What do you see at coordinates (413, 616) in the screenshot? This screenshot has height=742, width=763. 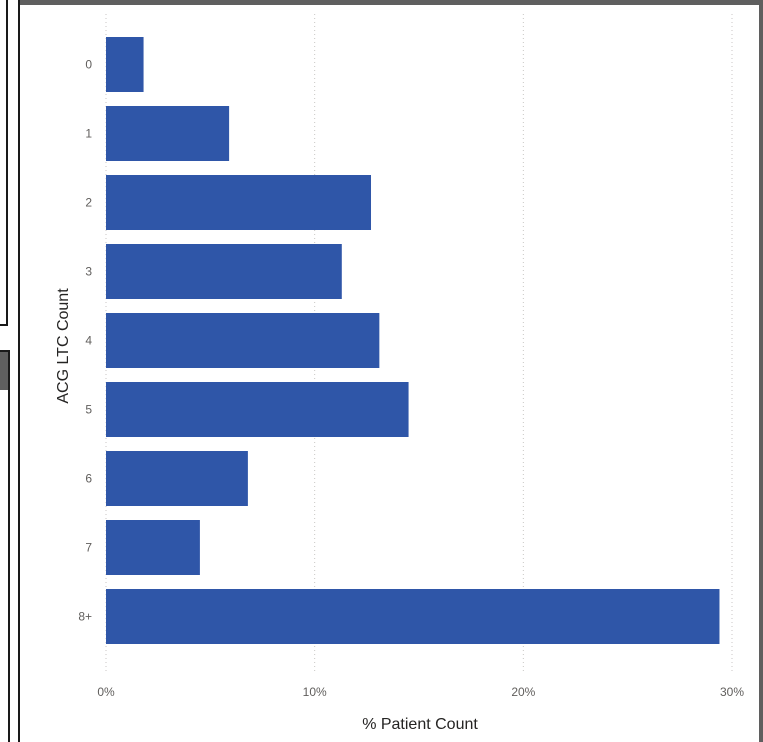 I see `bar-8plus` at bounding box center [413, 616].